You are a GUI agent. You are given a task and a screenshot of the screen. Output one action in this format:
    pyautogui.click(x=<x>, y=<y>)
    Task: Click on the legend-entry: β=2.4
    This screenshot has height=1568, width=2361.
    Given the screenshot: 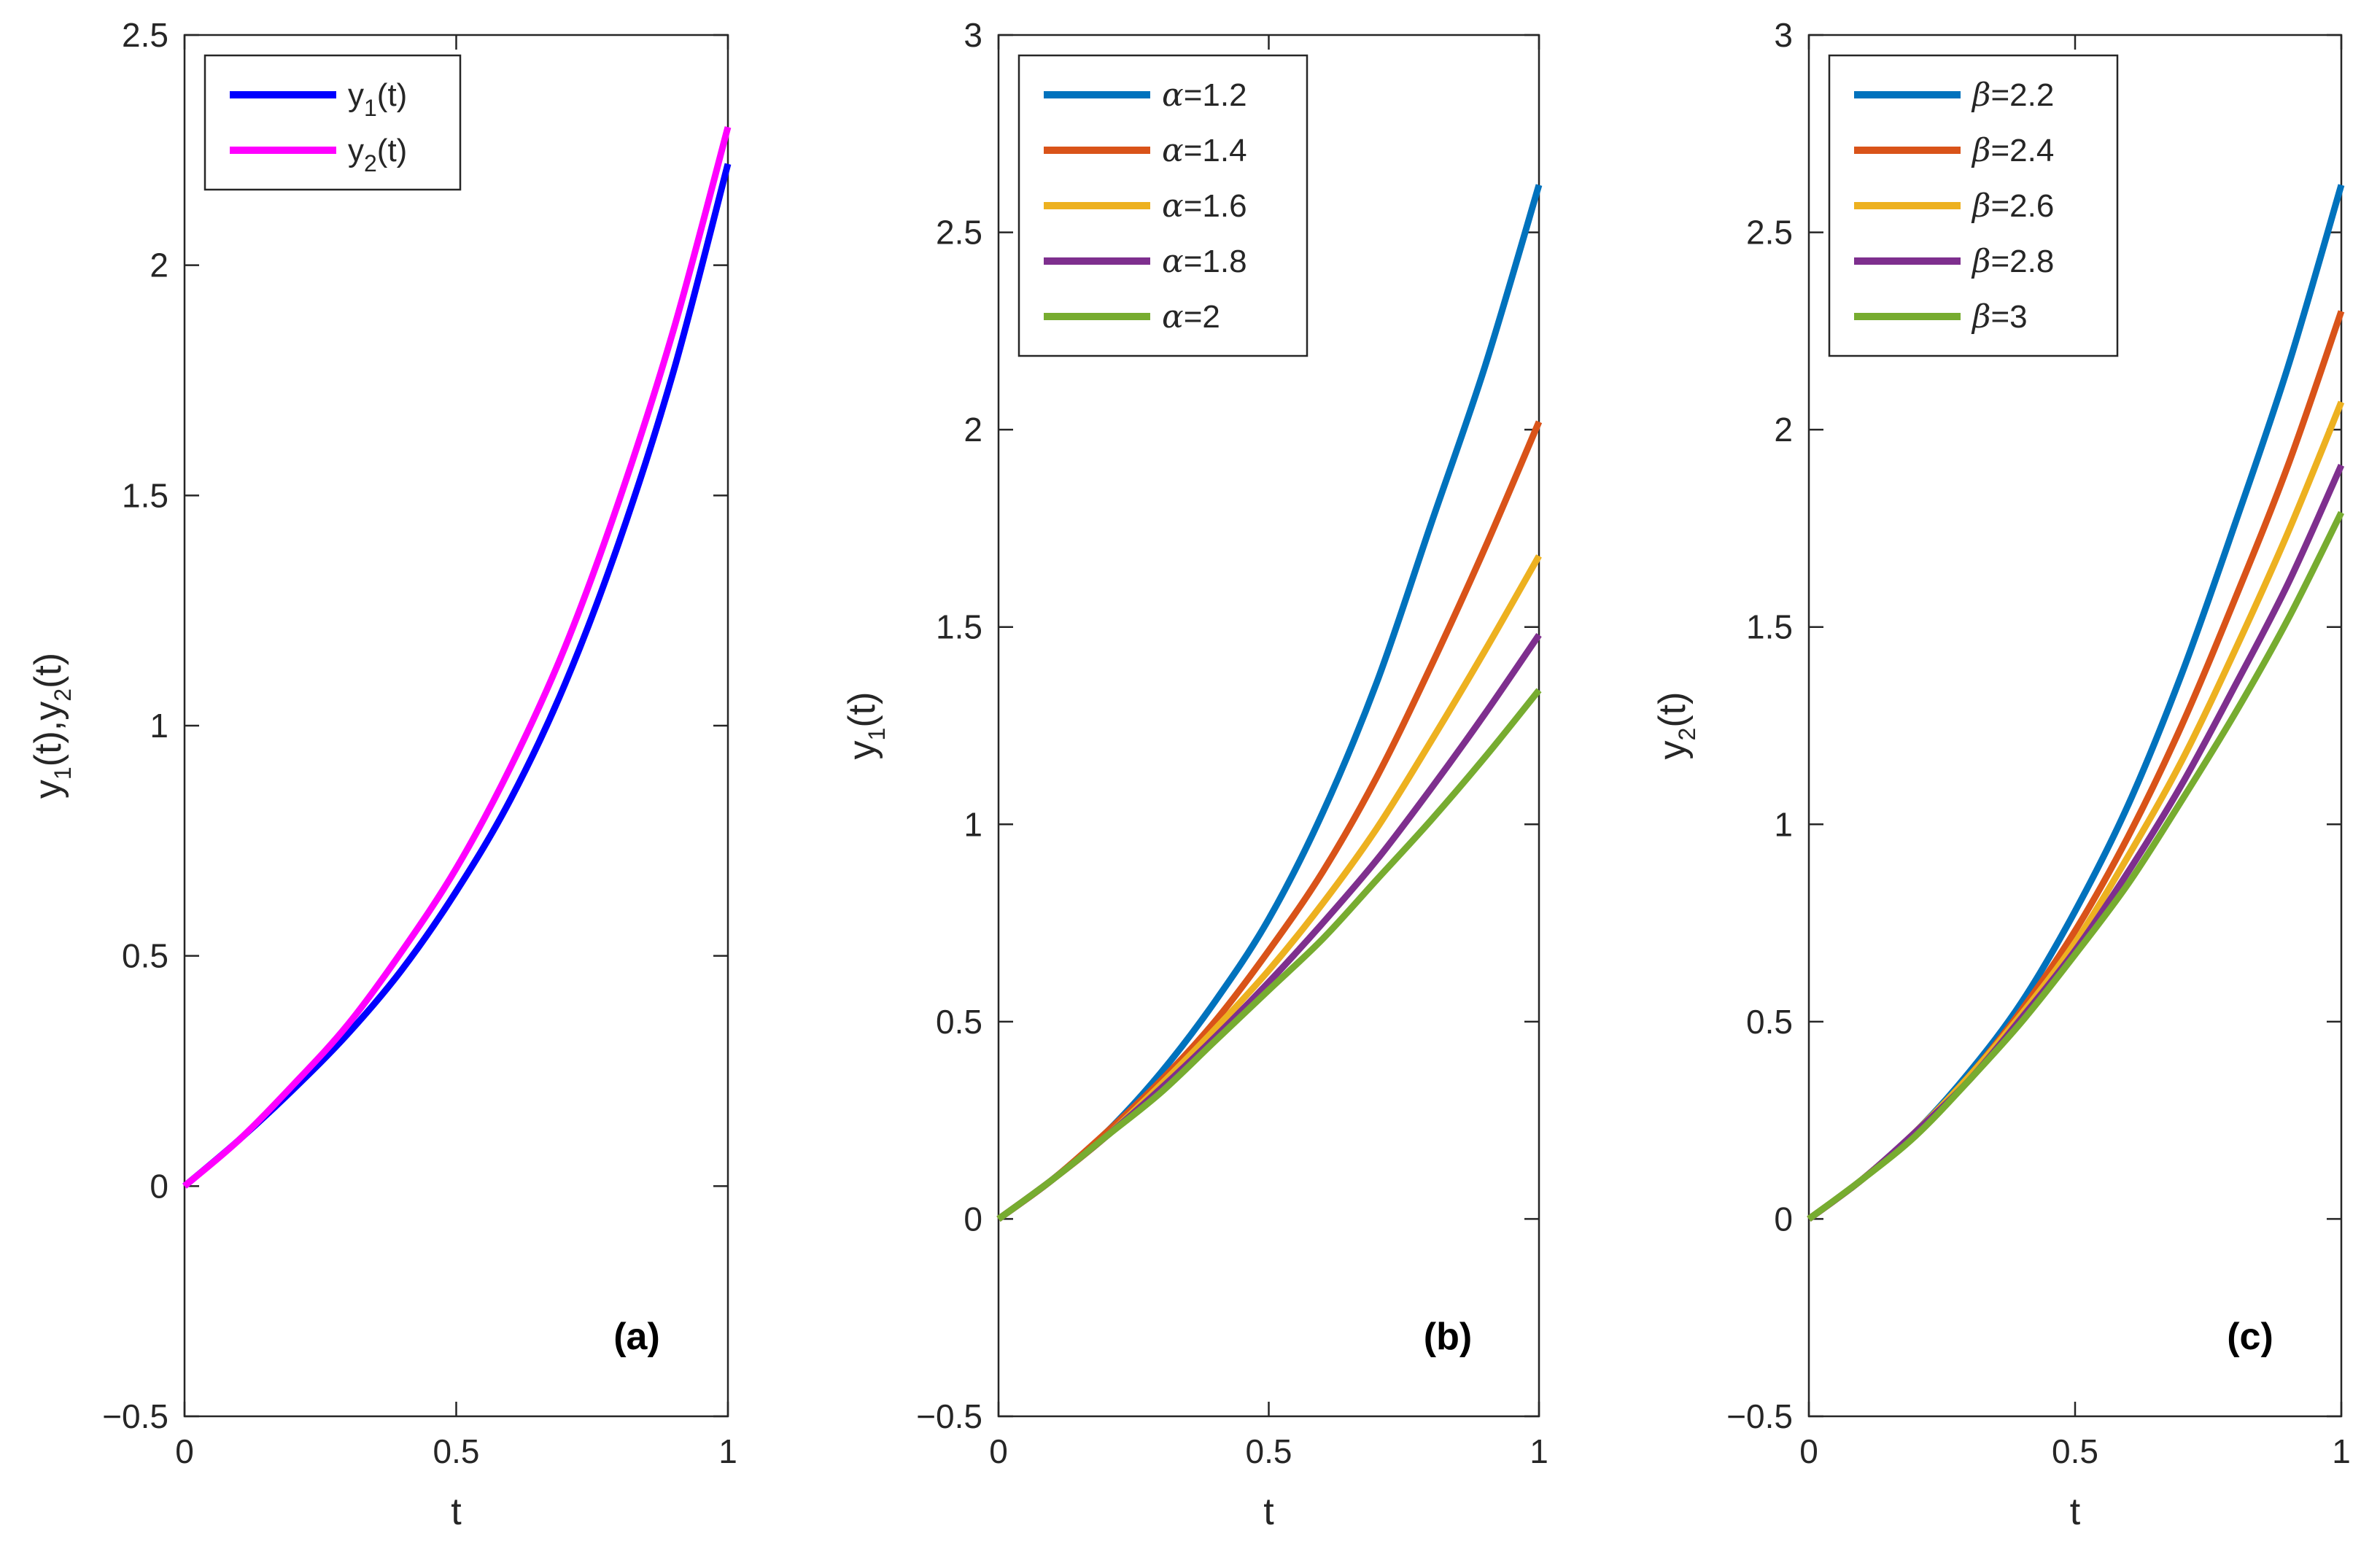 What is the action you would take?
    pyautogui.click(x=2012, y=150)
    